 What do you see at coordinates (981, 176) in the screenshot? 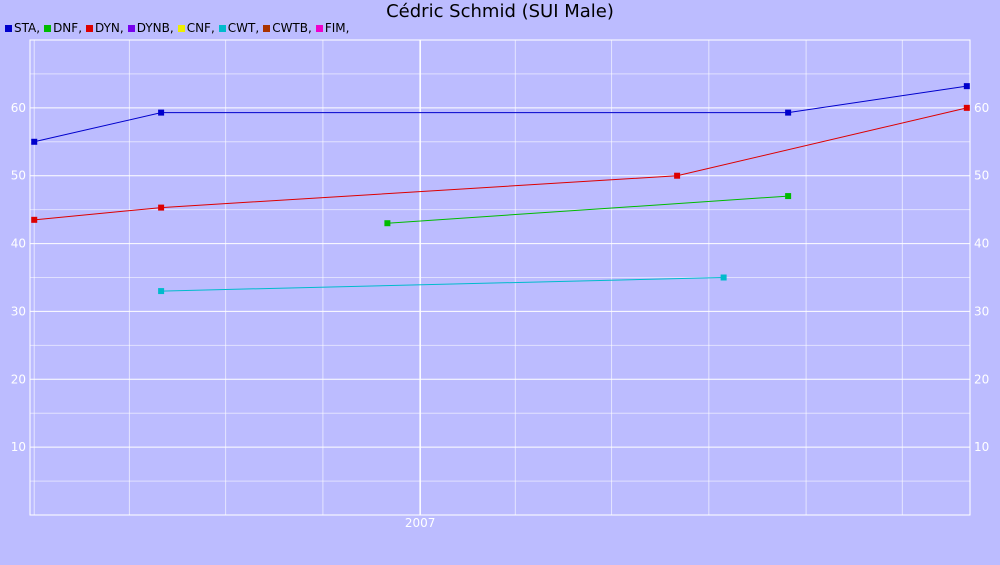
I see `y-tick-label-right: 50` at bounding box center [981, 176].